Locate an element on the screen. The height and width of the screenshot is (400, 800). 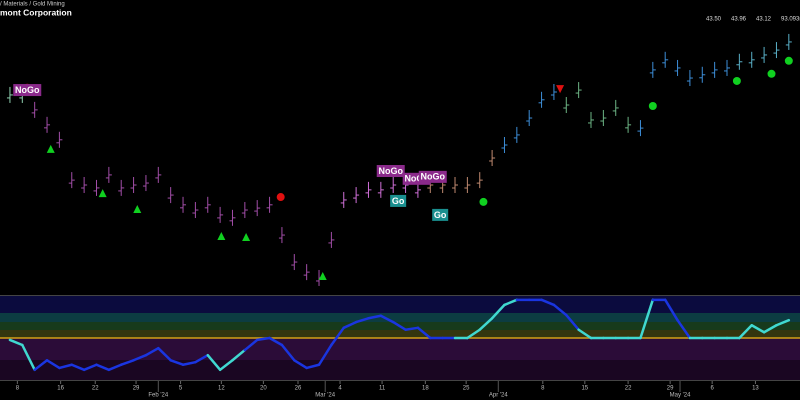
company: mont Corporation is located at coordinates (36, 12).